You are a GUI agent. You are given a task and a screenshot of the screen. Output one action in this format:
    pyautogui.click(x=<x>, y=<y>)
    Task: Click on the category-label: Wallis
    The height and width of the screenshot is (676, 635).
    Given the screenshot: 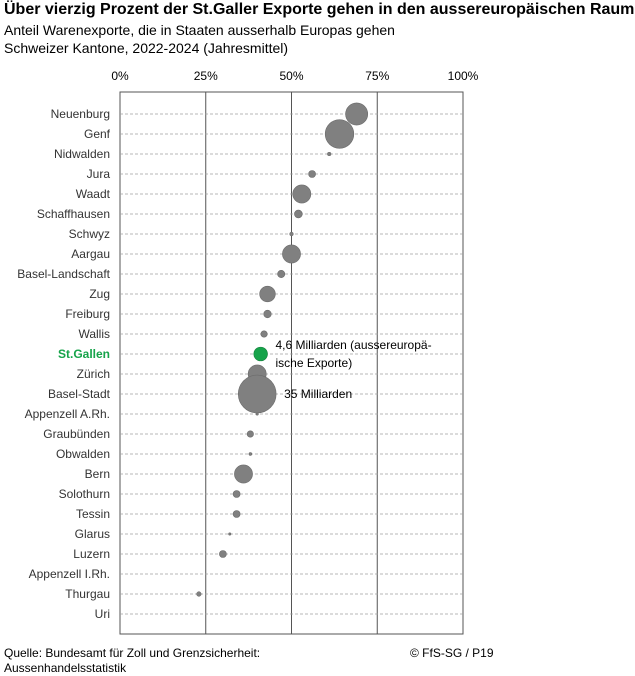 What is the action you would take?
    pyautogui.click(x=94, y=334)
    